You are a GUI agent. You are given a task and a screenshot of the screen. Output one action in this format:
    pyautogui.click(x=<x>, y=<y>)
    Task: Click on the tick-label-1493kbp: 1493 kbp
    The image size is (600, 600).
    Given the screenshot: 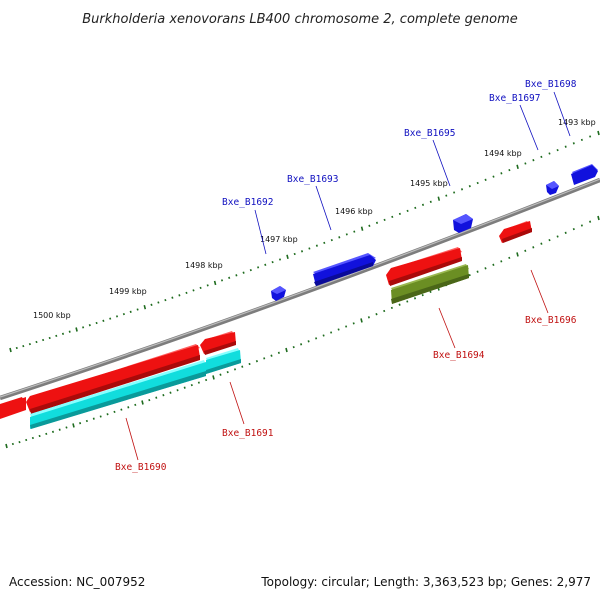 What is the action you would take?
    pyautogui.click(x=577, y=122)
    